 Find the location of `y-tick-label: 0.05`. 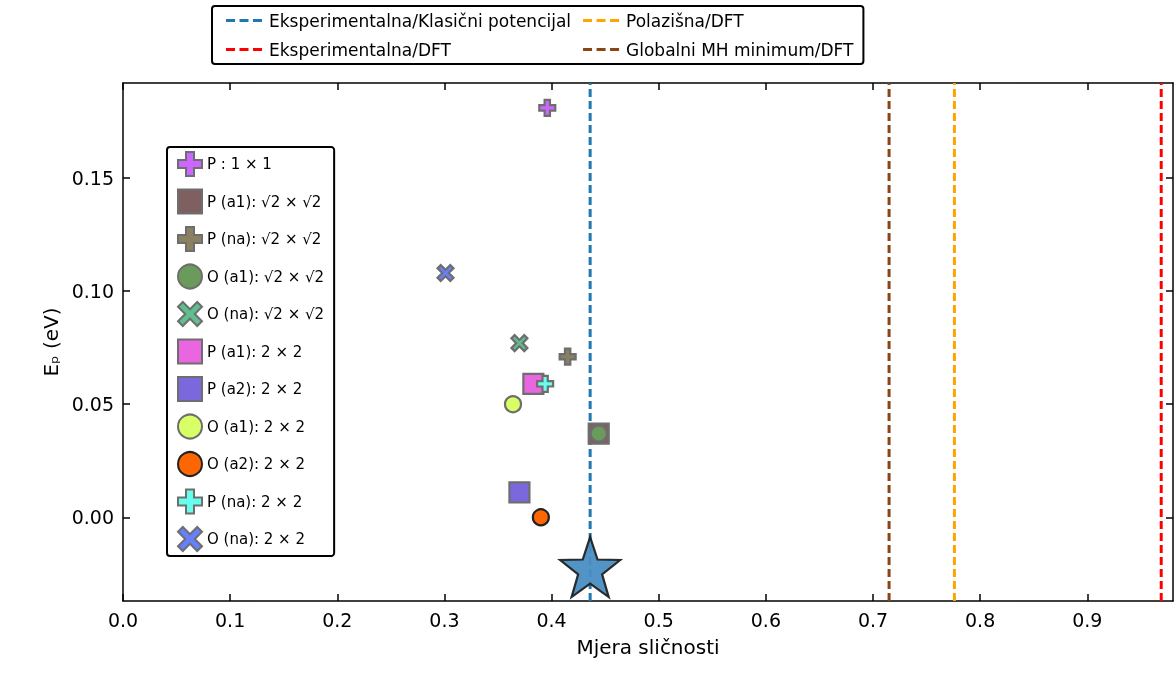

y-tick-label: 0.05 is located at coordinates (92, 404).